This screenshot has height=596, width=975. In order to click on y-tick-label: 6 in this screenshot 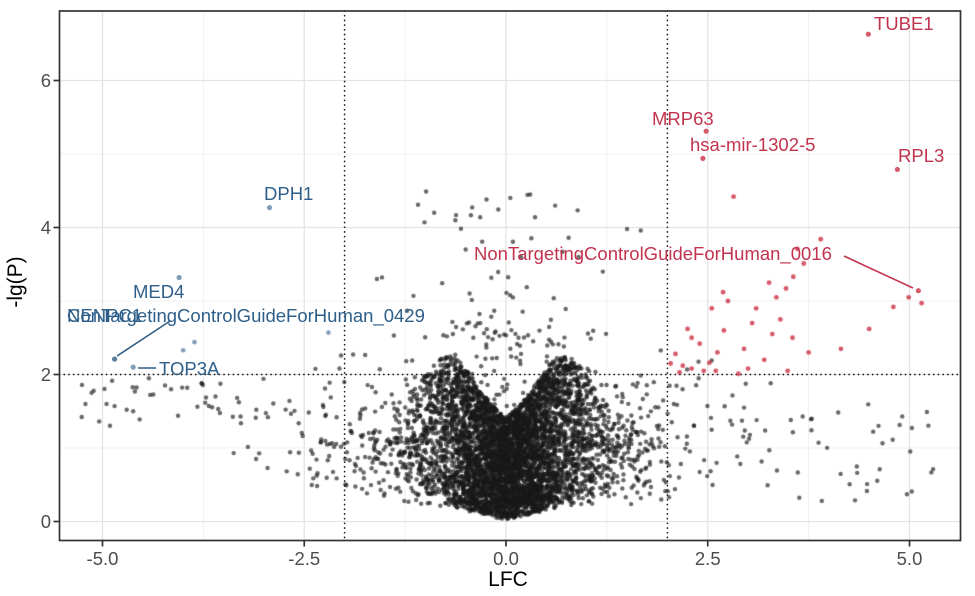, I will do `click(46, 80)`.